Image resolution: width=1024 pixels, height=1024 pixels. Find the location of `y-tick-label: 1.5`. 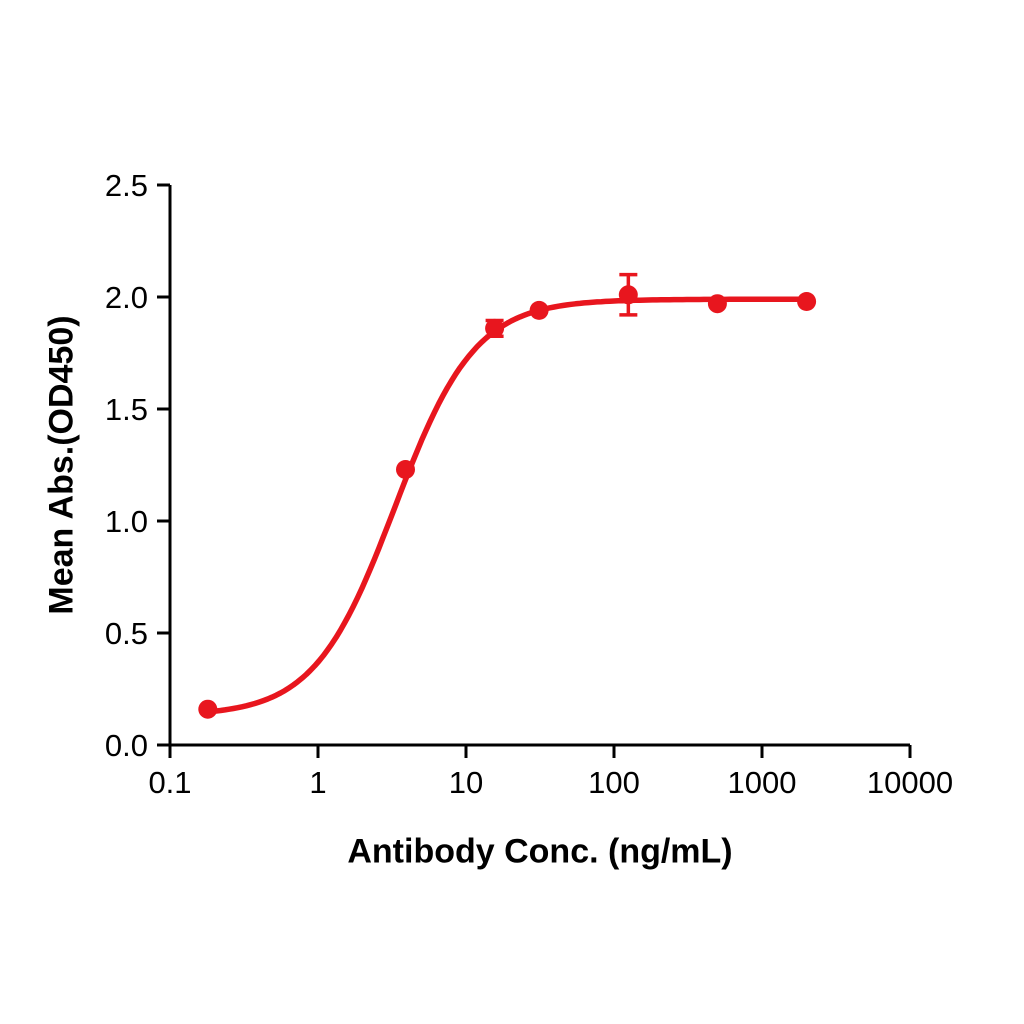

y-tick-label: 1.5 is located at coordinates (126, 409).